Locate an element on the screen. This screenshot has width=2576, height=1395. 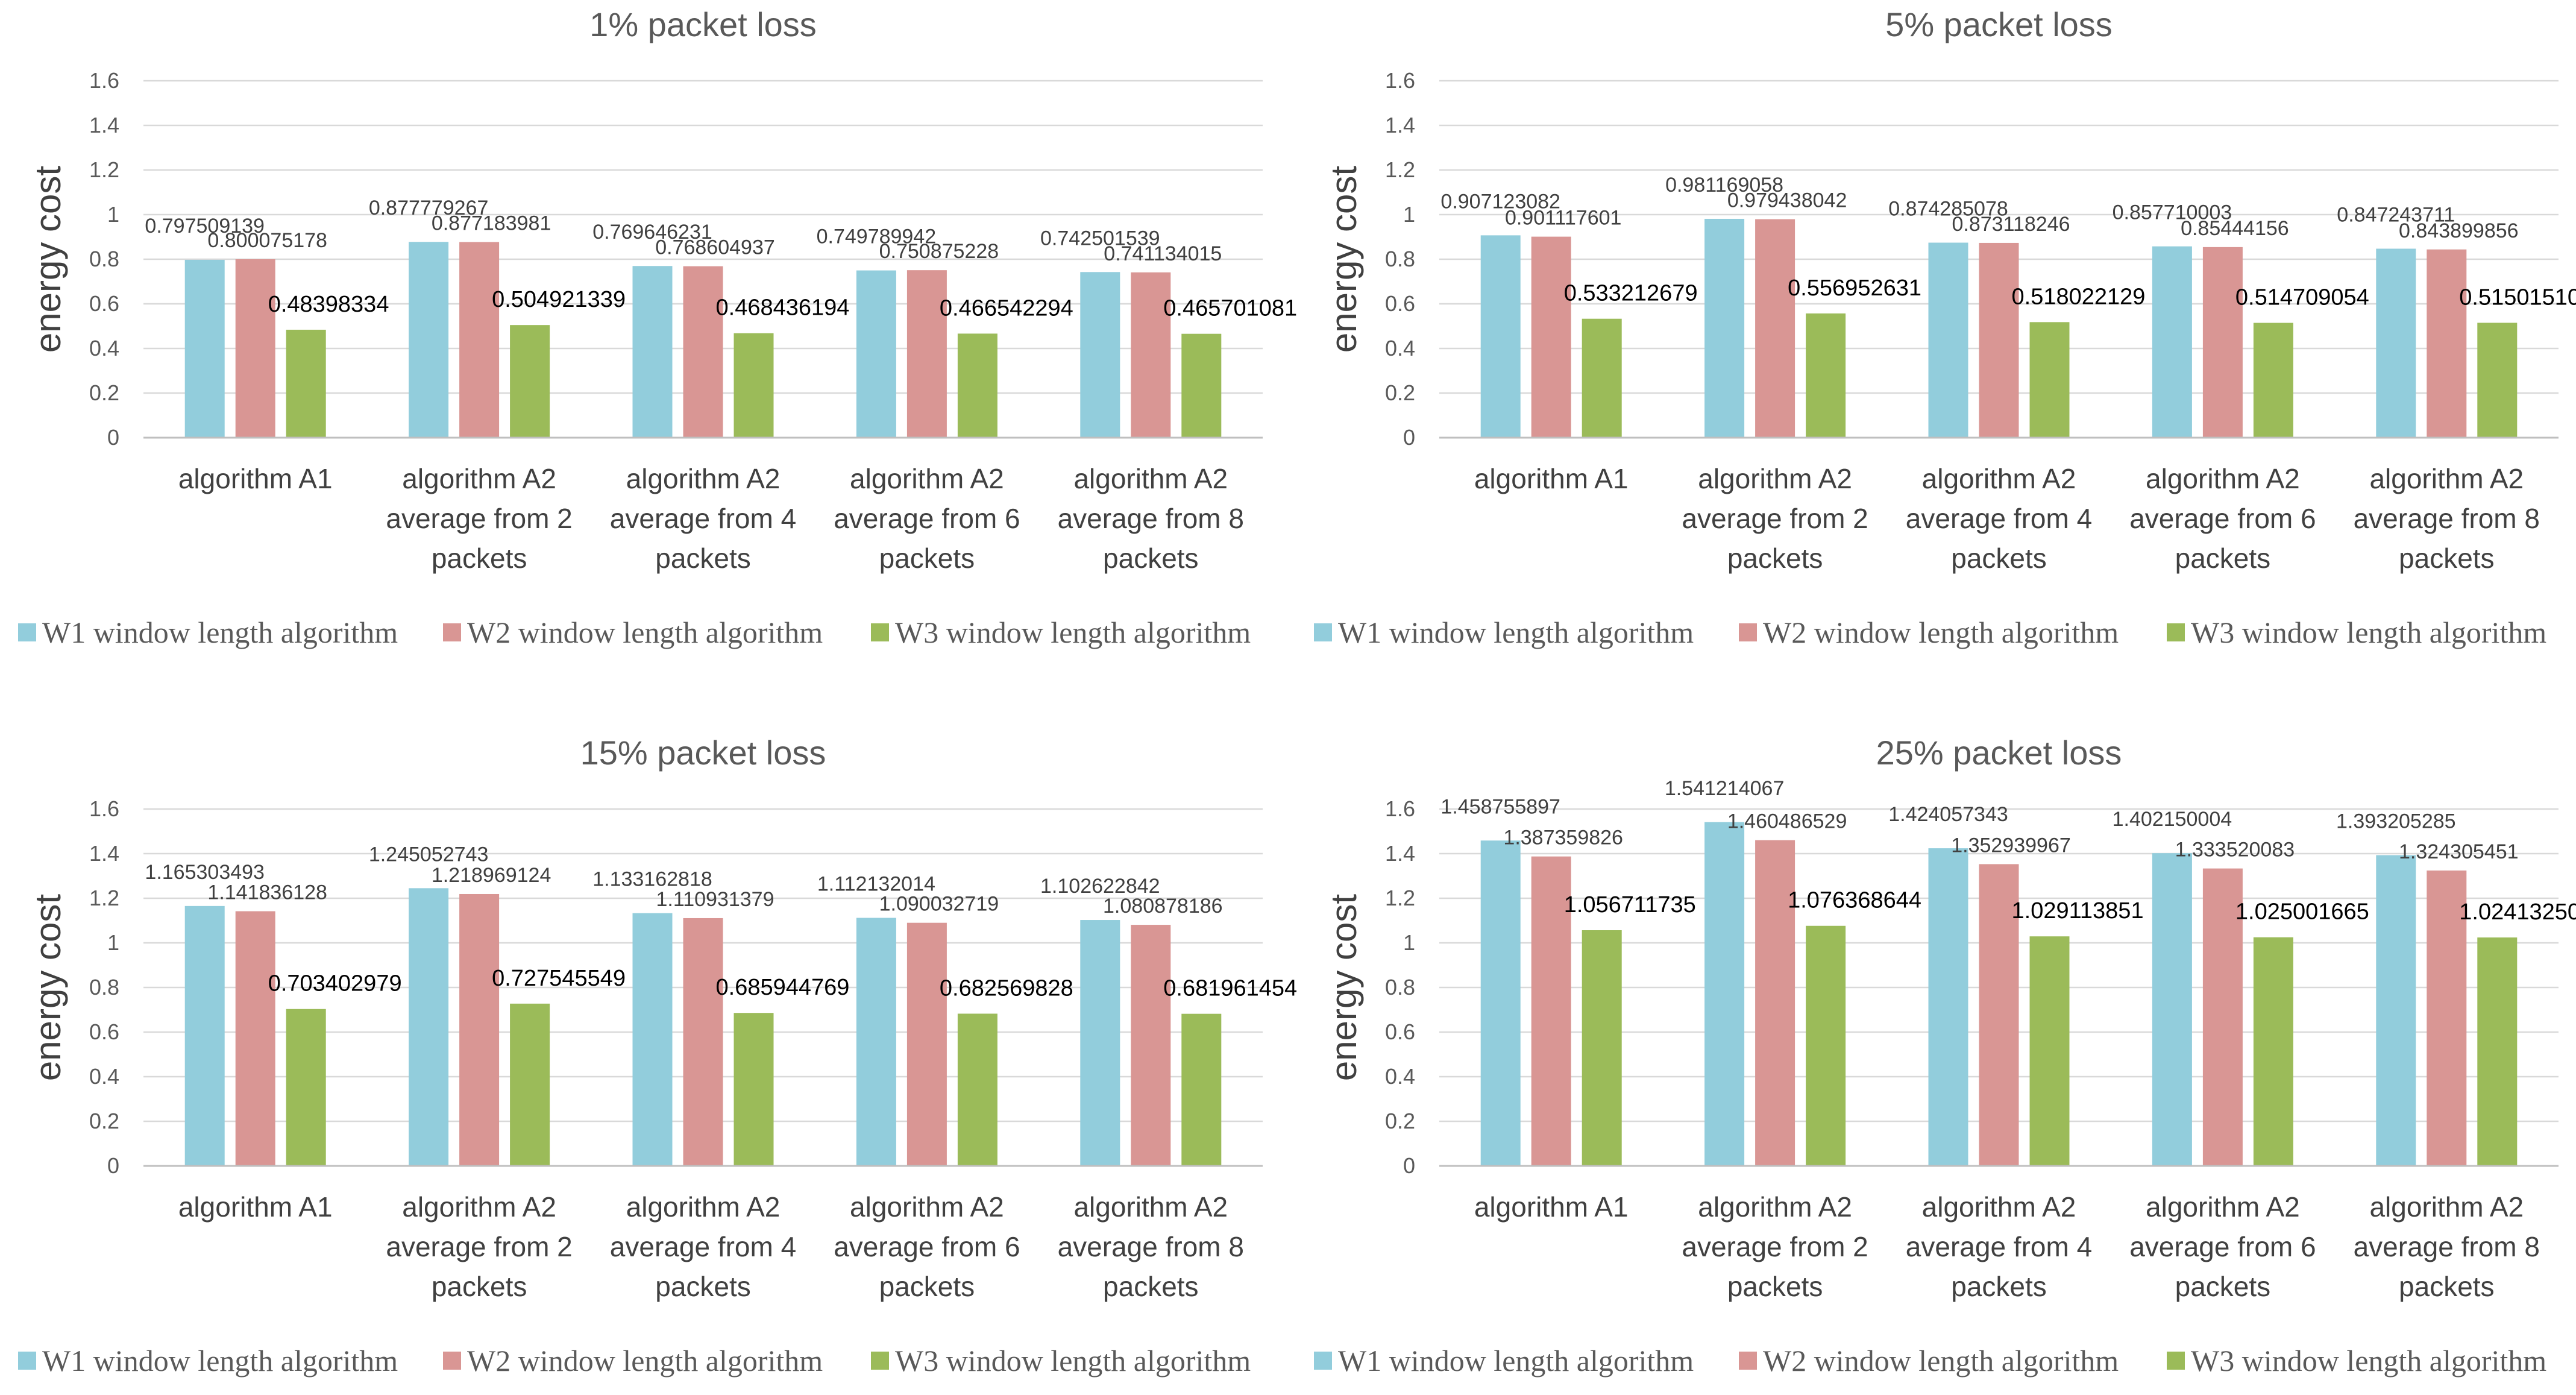
data-label-w1: 1.393205285 is located at coordinates (2396, 821).